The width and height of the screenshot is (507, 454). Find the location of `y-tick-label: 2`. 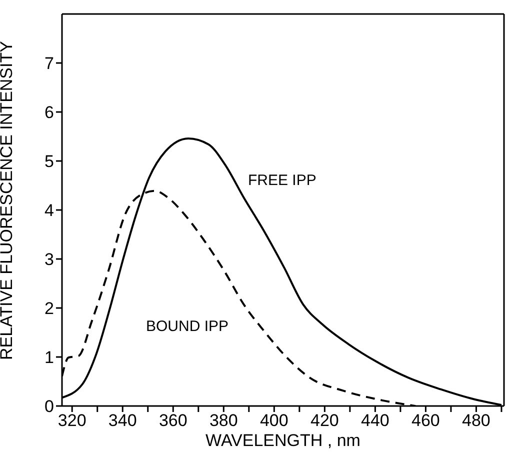

y-tick-label: 2 is located at coordinates (49, 308).